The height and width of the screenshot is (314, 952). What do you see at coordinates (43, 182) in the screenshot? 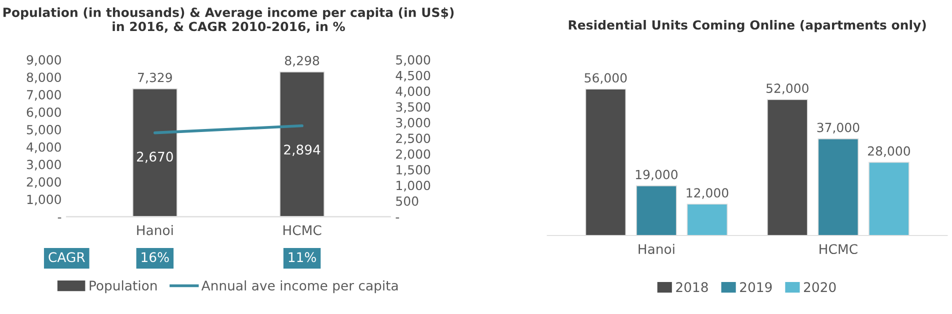
I see `y-tick-label: 2,000` at bounding box center [43, 182].